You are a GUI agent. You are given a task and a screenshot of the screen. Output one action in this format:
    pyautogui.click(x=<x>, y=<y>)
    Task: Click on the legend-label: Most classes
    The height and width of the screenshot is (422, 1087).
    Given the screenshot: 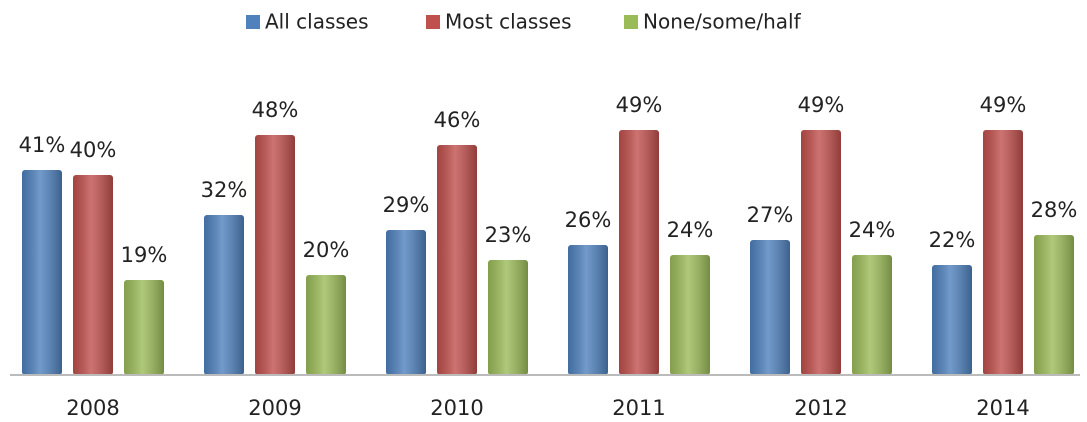 What is the action you would take?
    pyautogui.click(x=508, y=22)
    